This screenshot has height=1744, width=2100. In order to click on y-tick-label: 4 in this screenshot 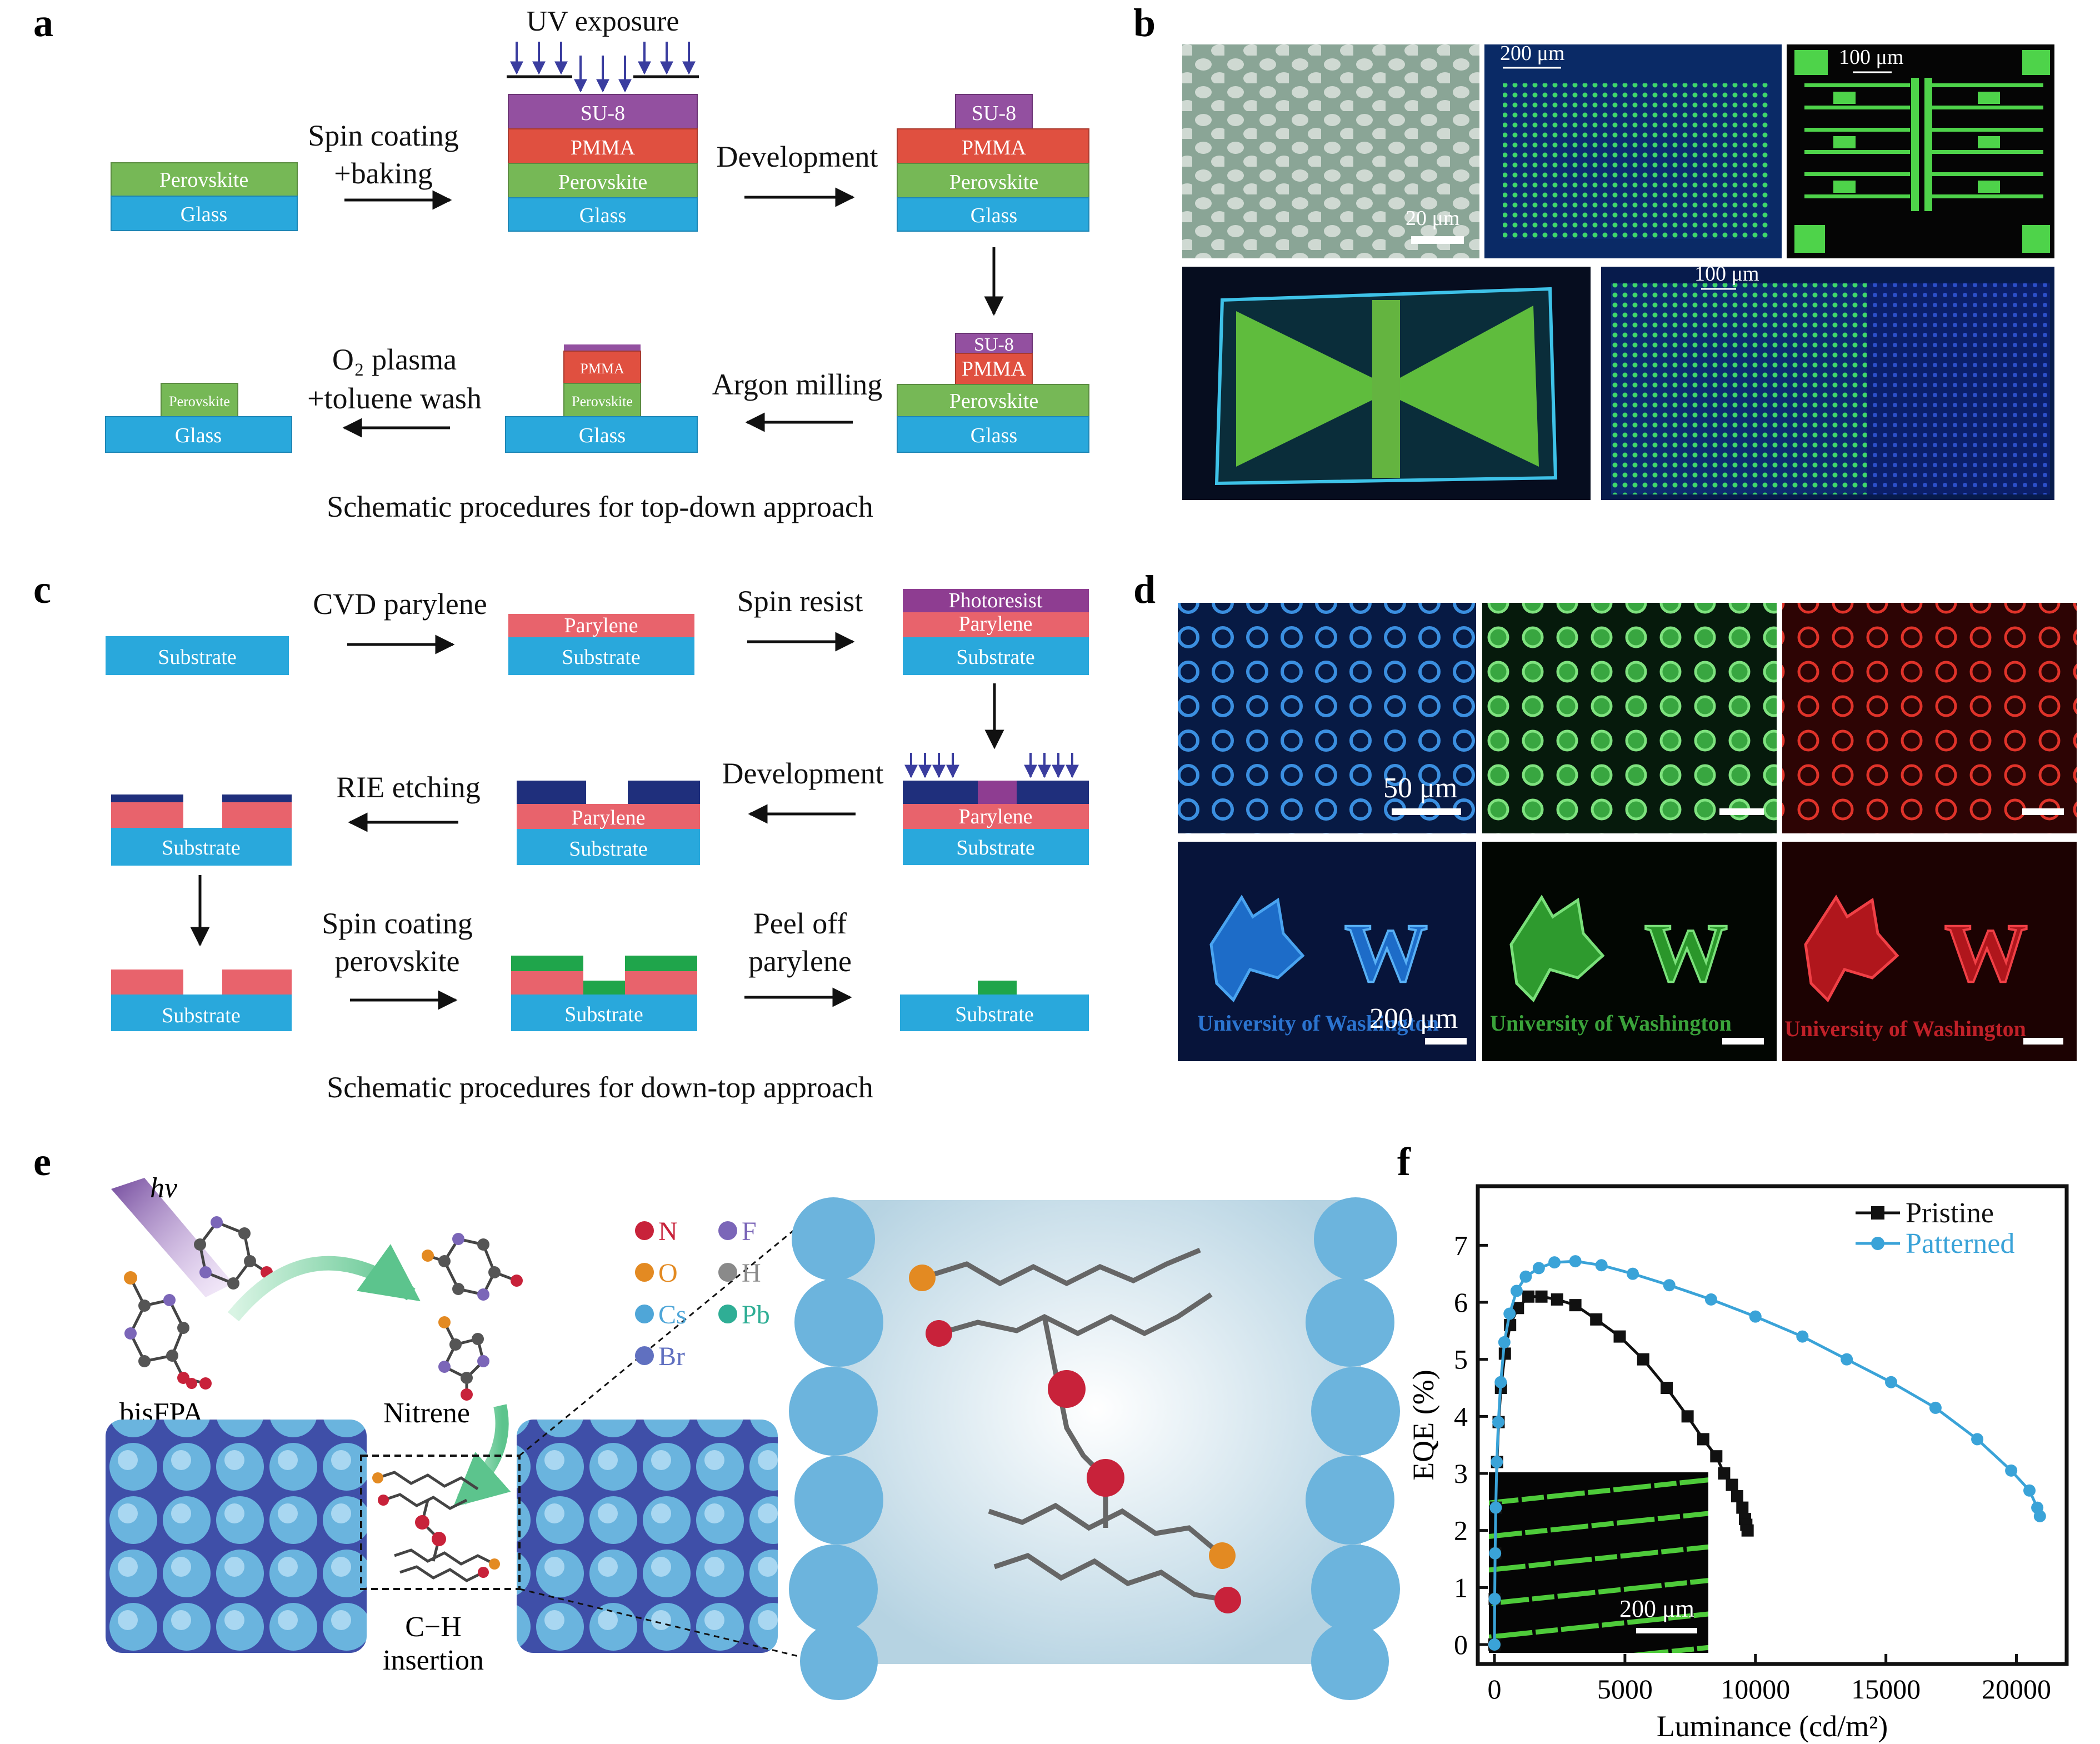, I will do `click(1461, 1416)`.